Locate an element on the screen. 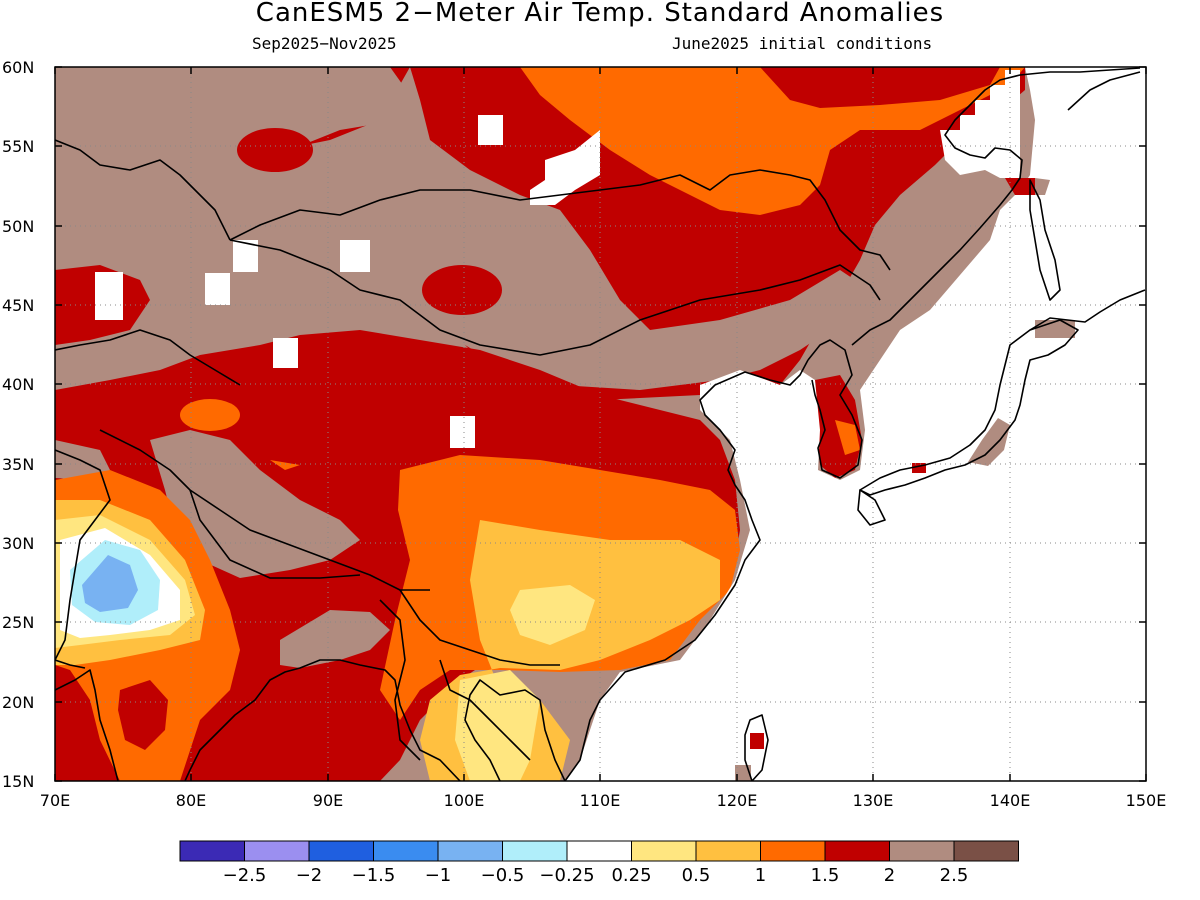 This screenshot has height=900, width=1200. coastline-arabian-sea is located at coordinates (70, 664).